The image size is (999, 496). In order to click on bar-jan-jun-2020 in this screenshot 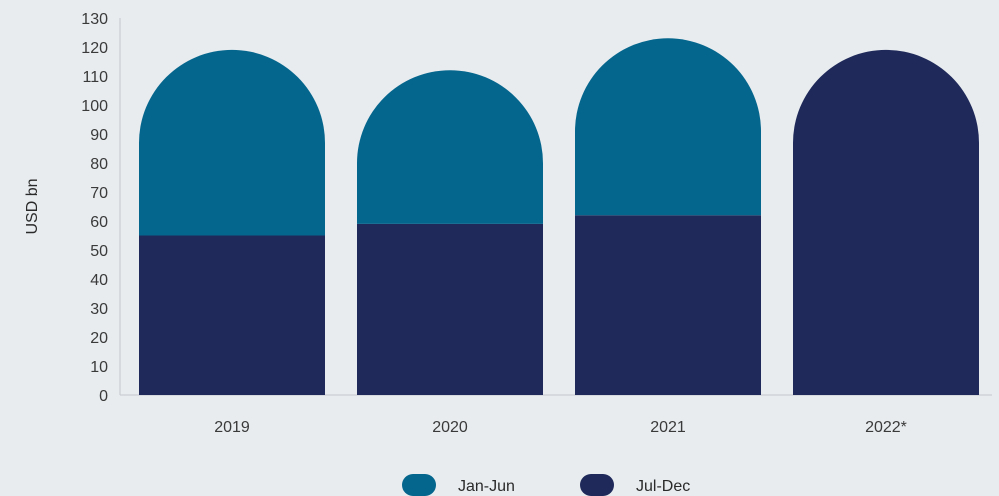, I will do `click(450, 147)`.